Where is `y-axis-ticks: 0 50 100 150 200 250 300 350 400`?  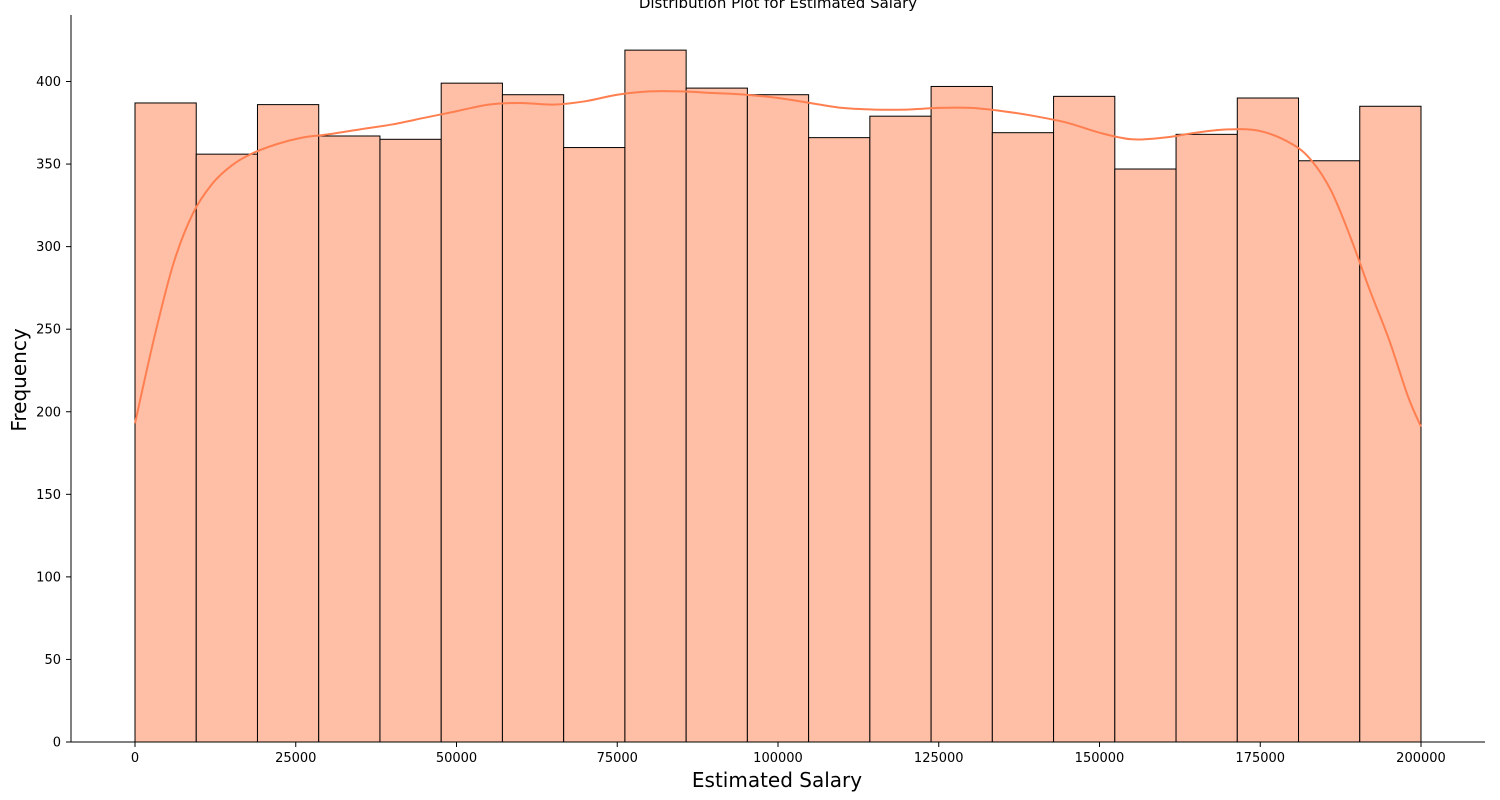 y-axis-ticks: 0 50 100 150 200 250 300 350 400 is located at coordinates (53, 413).